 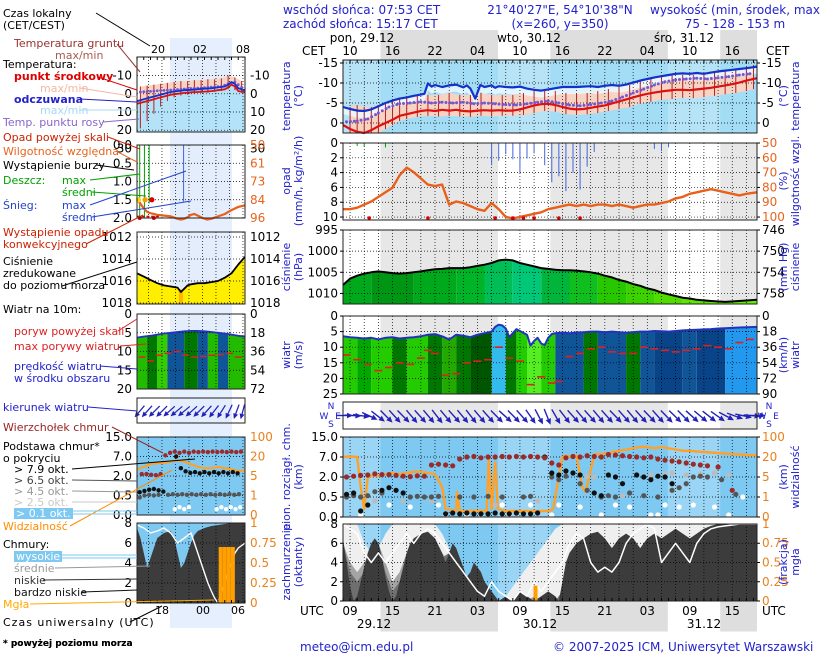 I want to click on axis-tick-label: 50, so click(x=769, y=143).